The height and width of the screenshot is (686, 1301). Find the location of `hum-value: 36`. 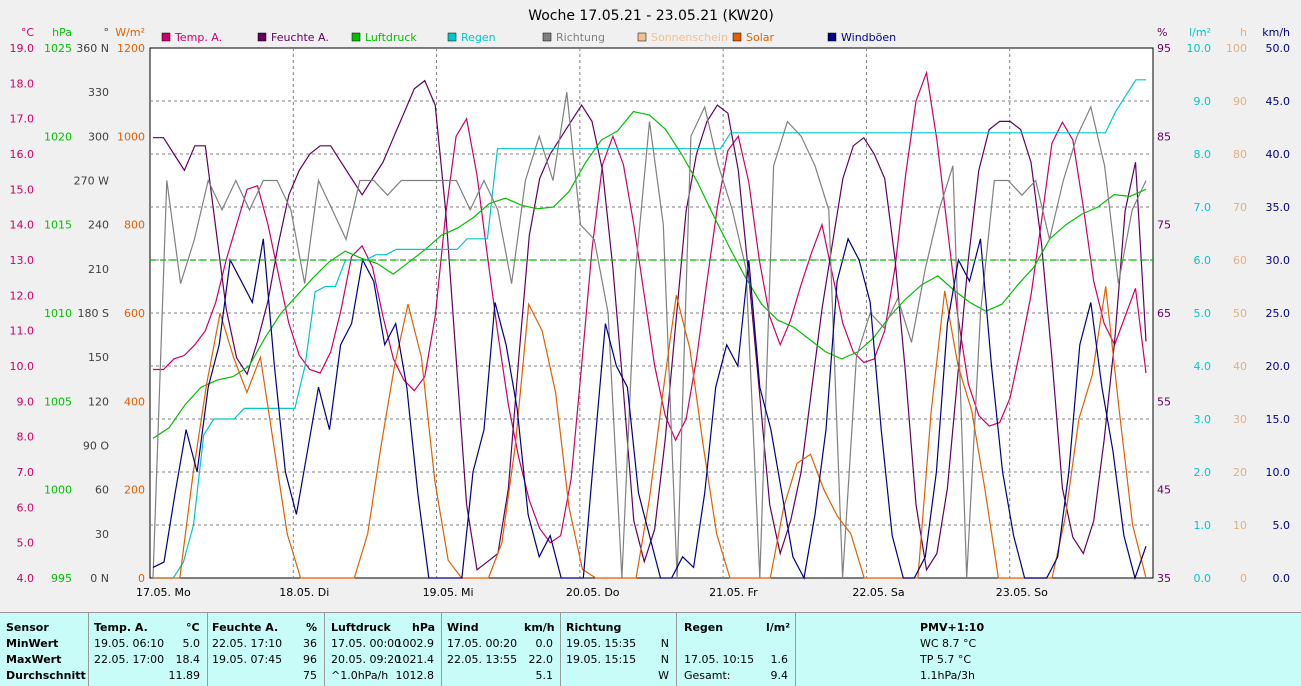

hum-value: 36 is located at coordinates (310, 643).